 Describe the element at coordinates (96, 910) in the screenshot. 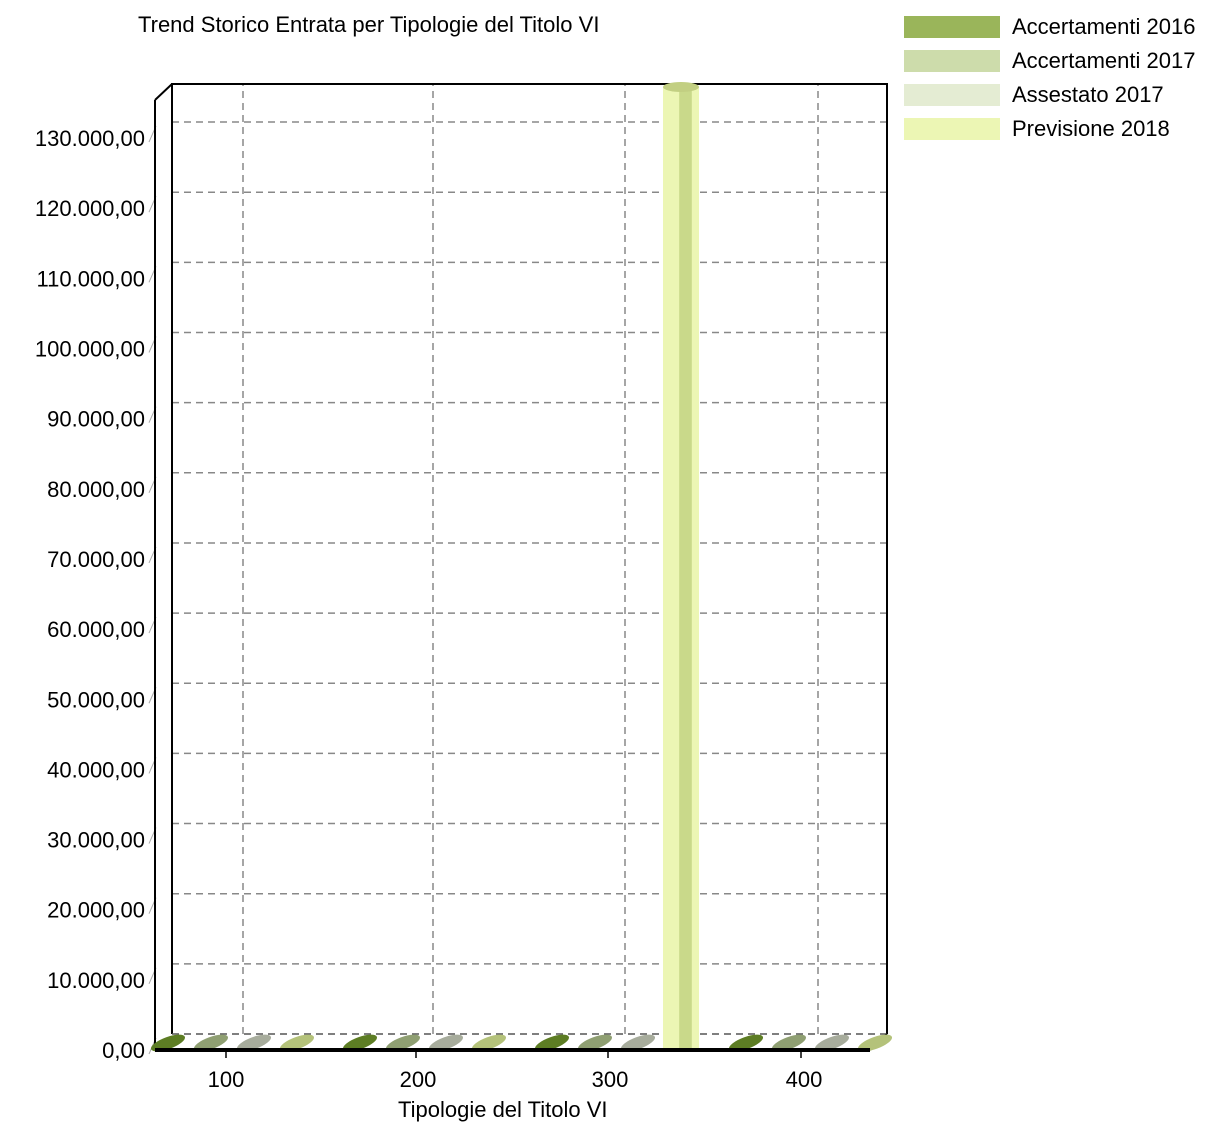

I see `y-tick-label: 20.000,00` at that location.